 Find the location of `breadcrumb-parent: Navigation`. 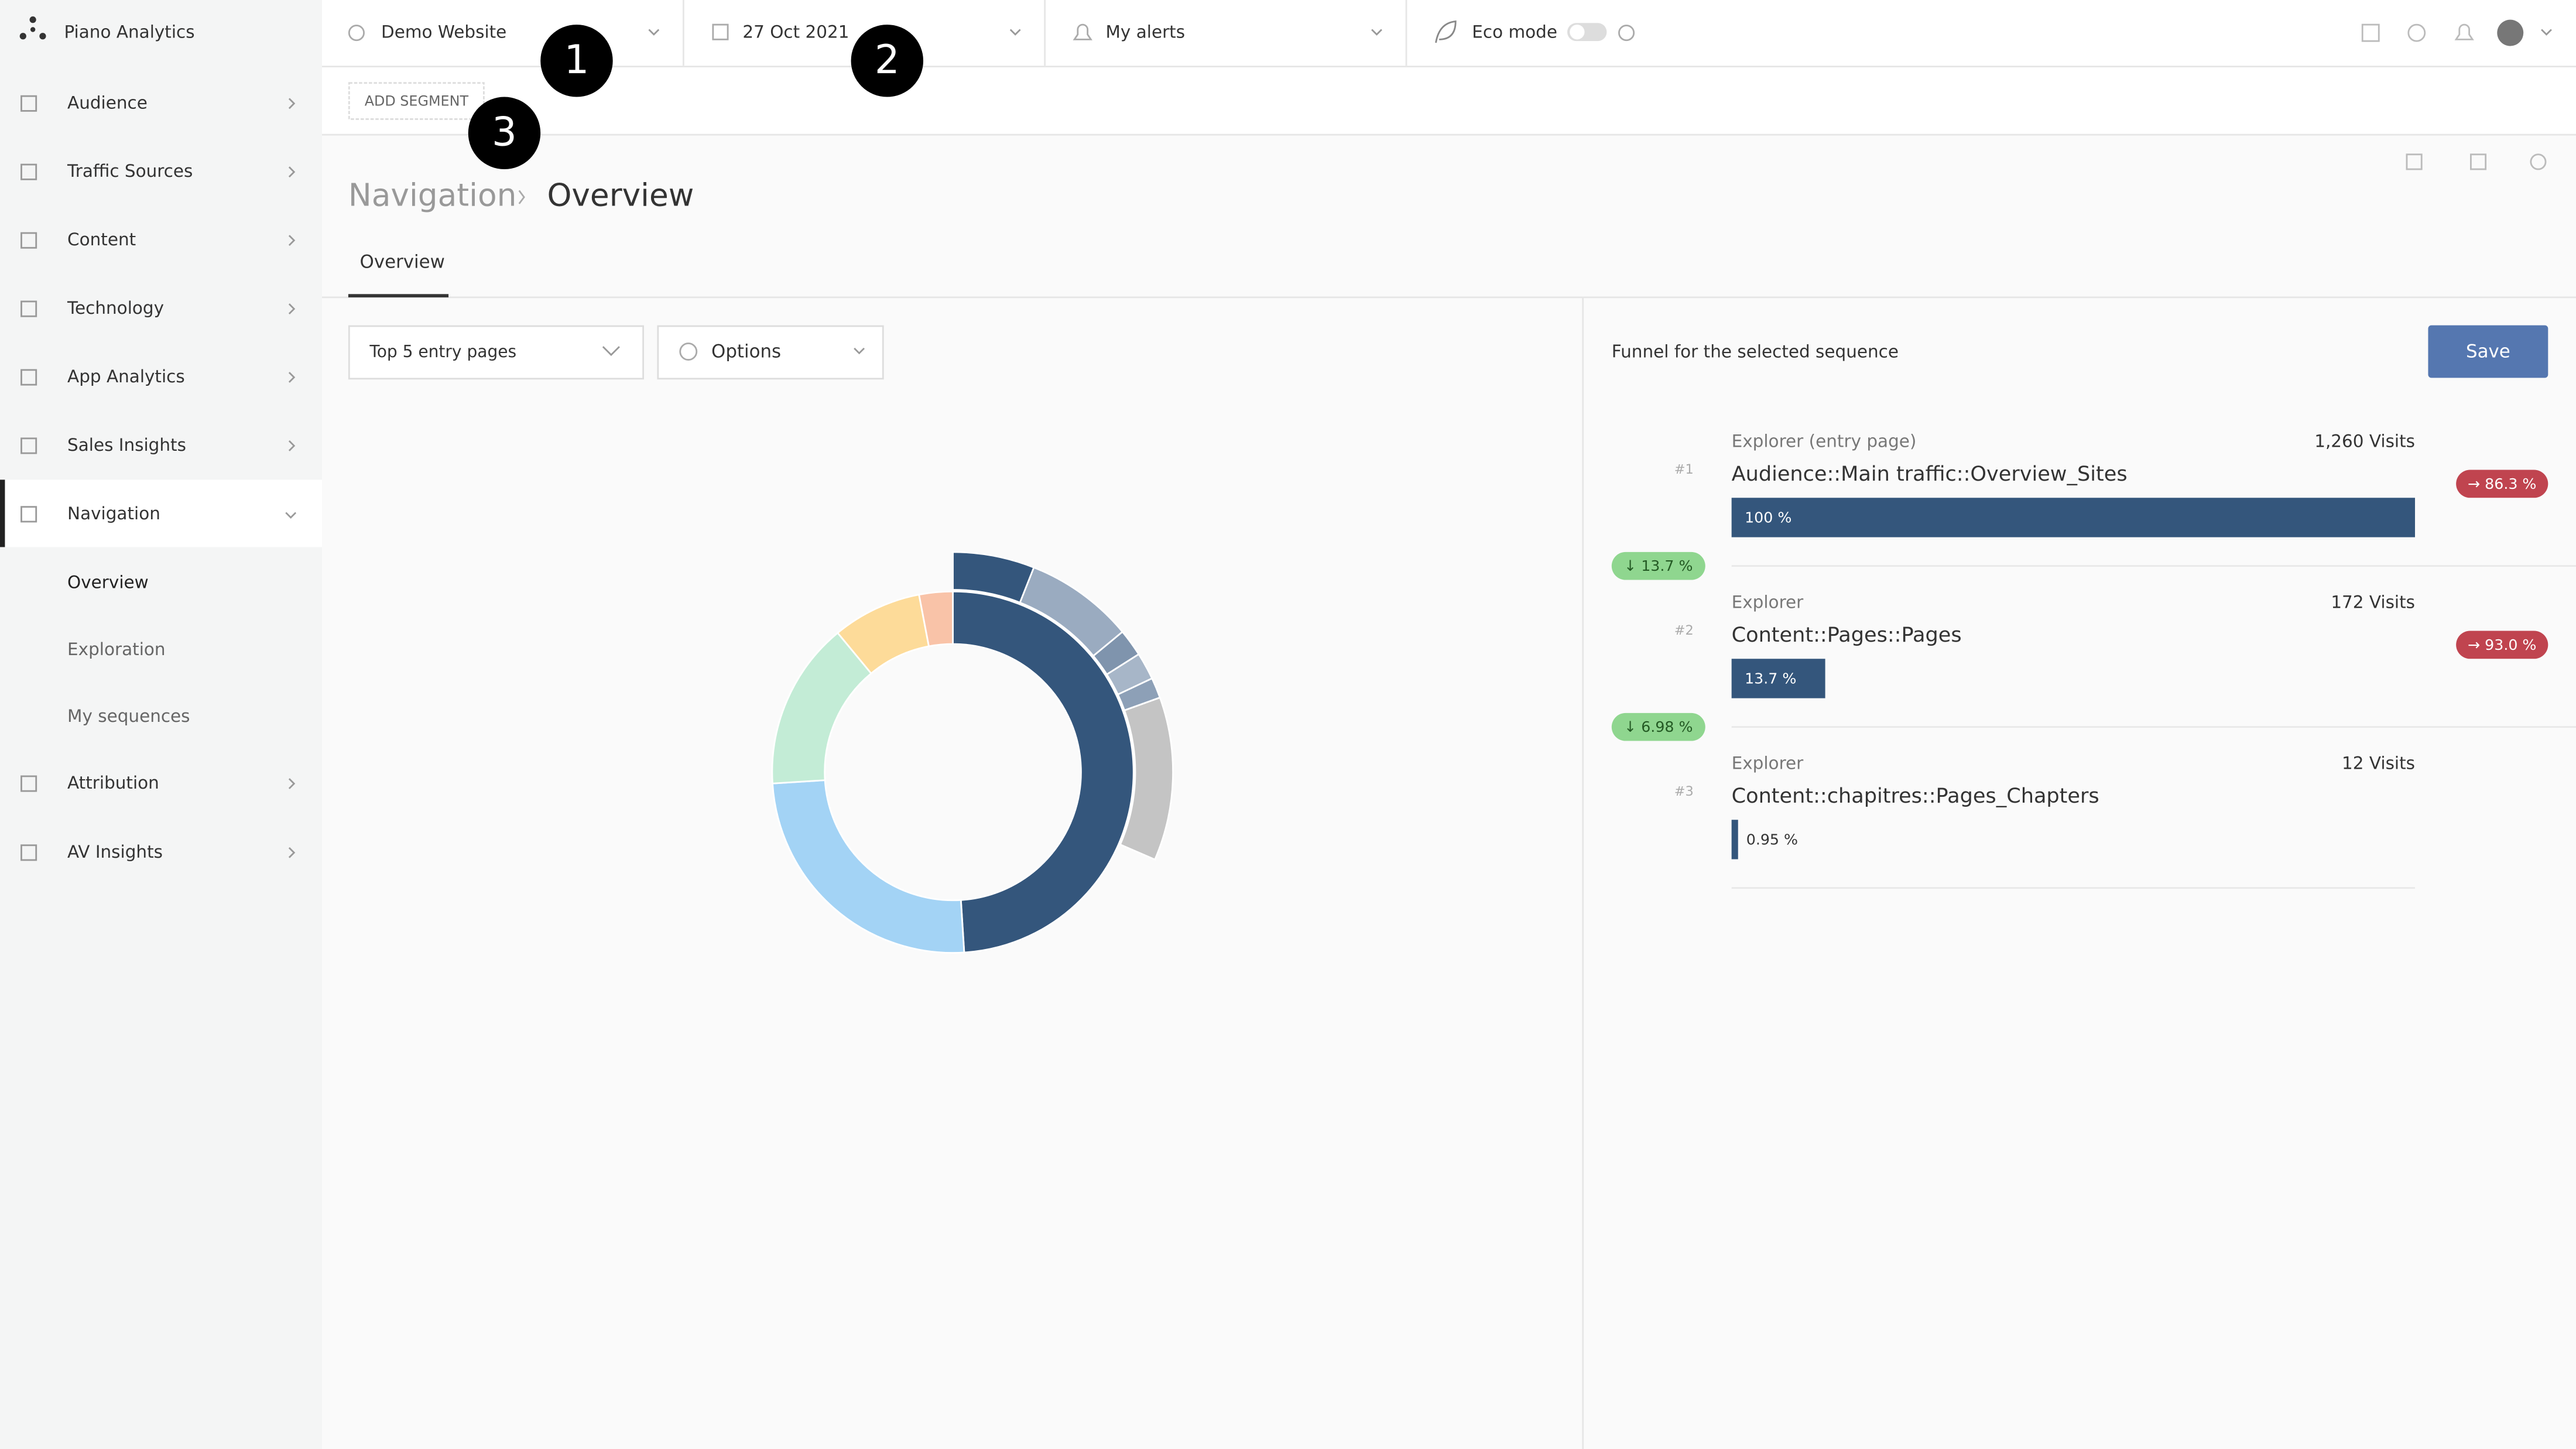

breadcrumb-parent: Navigation is located at coordinates (432, 195).